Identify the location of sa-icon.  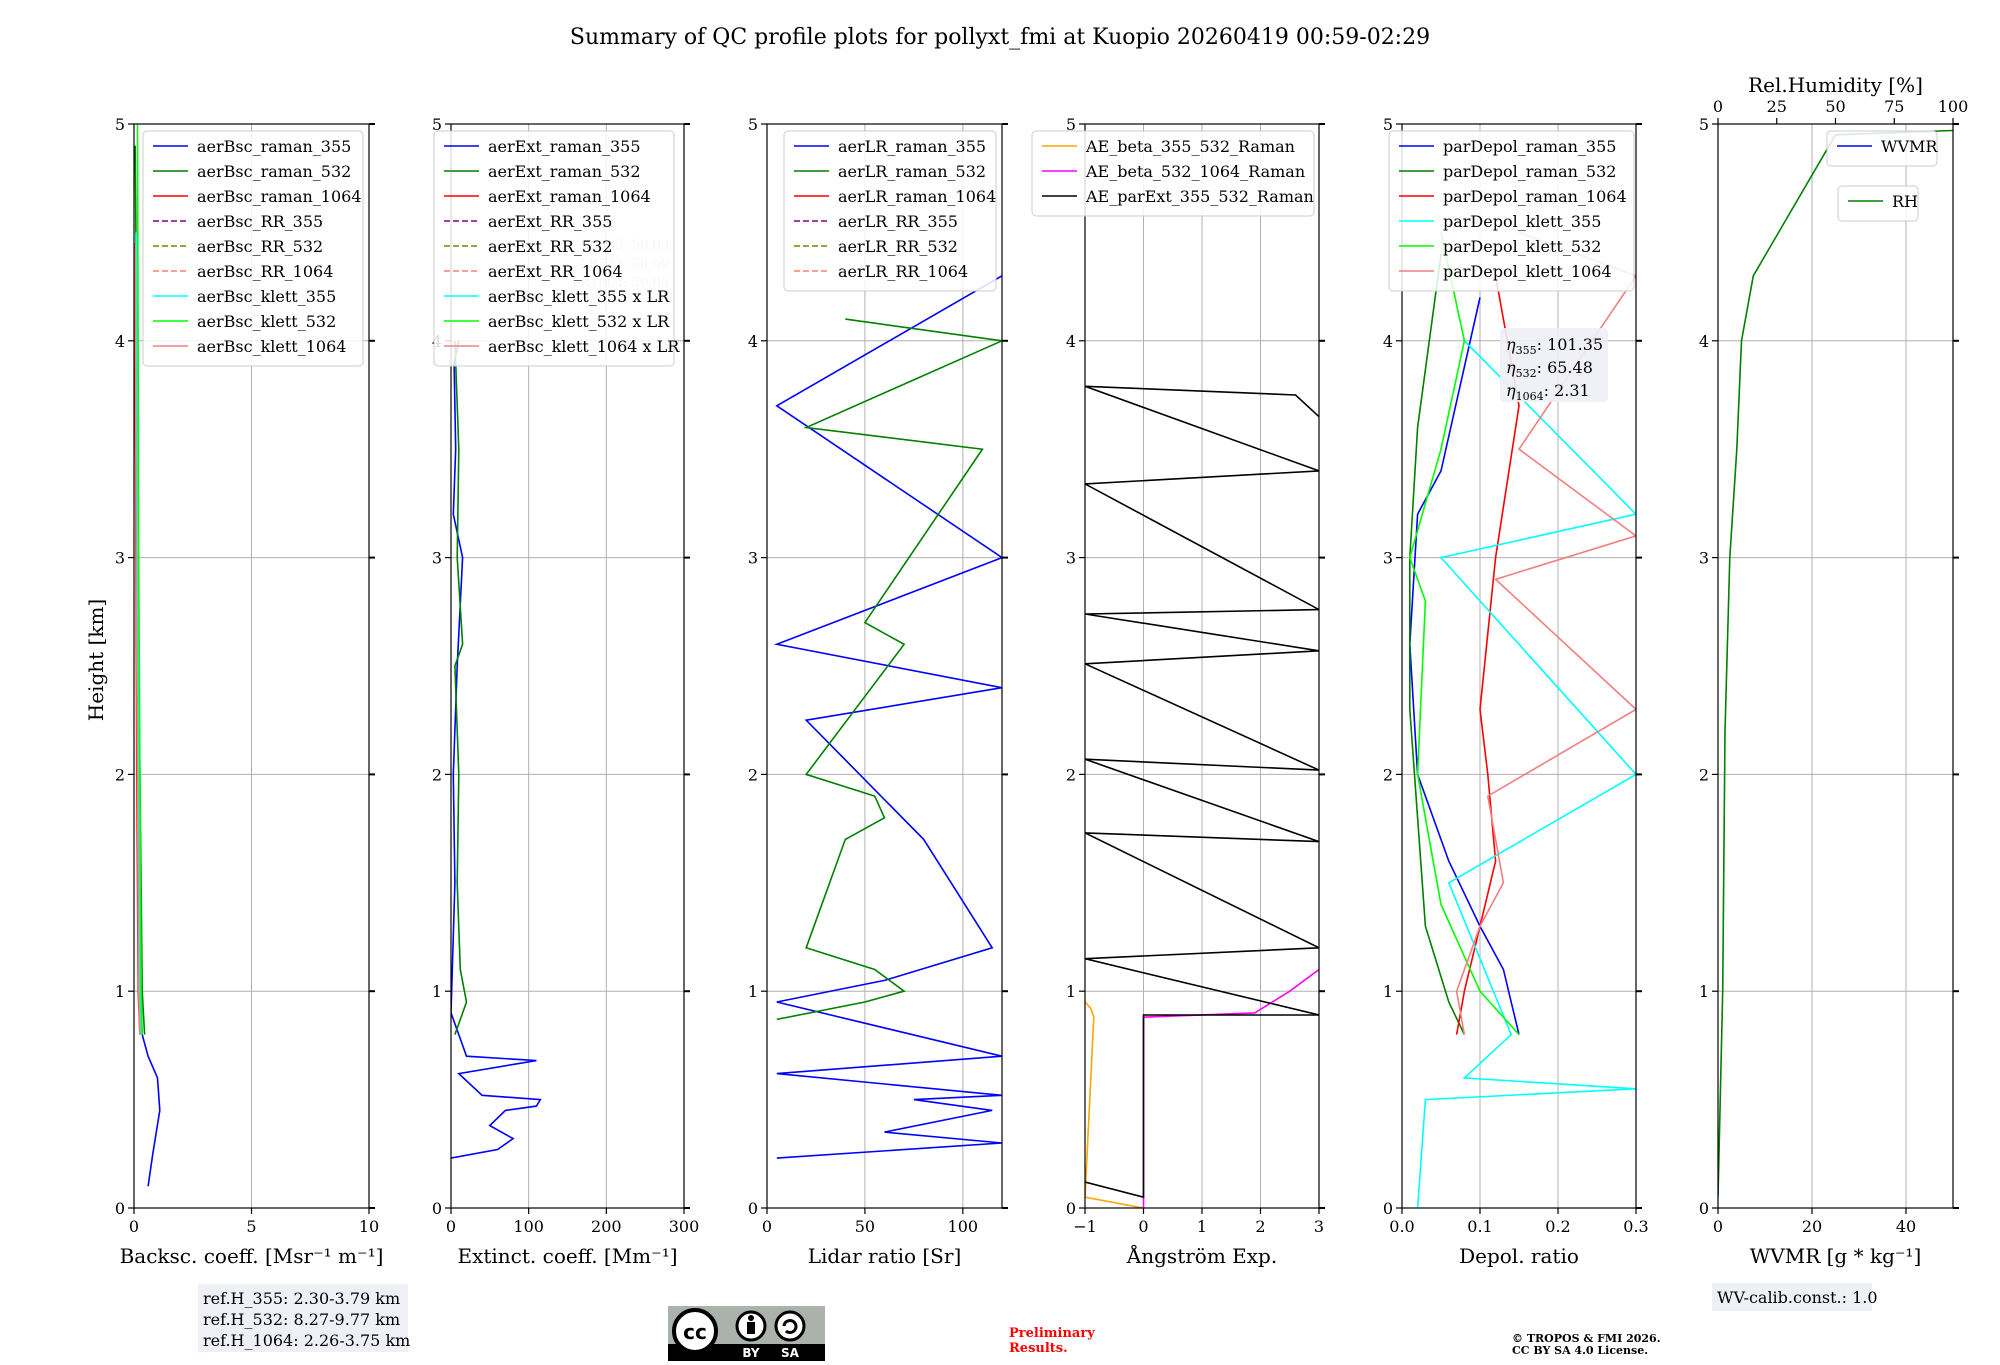
(790, 1326).